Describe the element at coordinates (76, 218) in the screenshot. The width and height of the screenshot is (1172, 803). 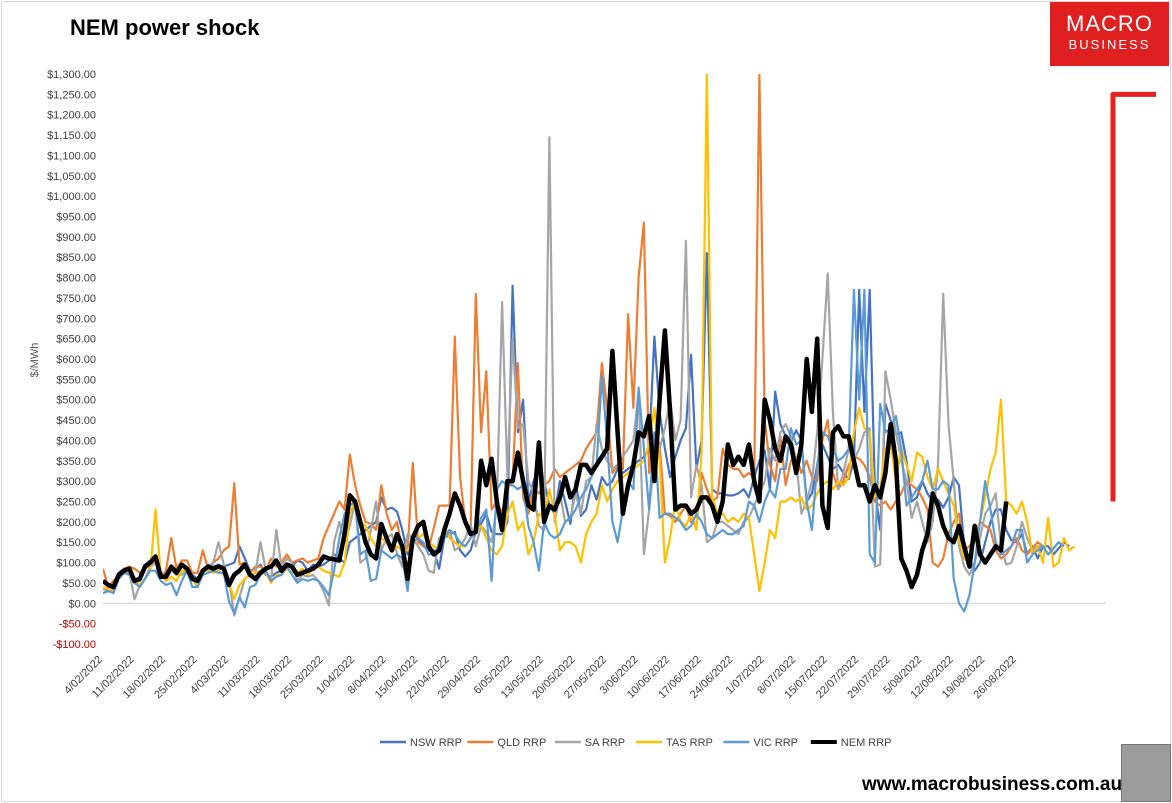
I see `y-tick-label: $950.00` at that location.